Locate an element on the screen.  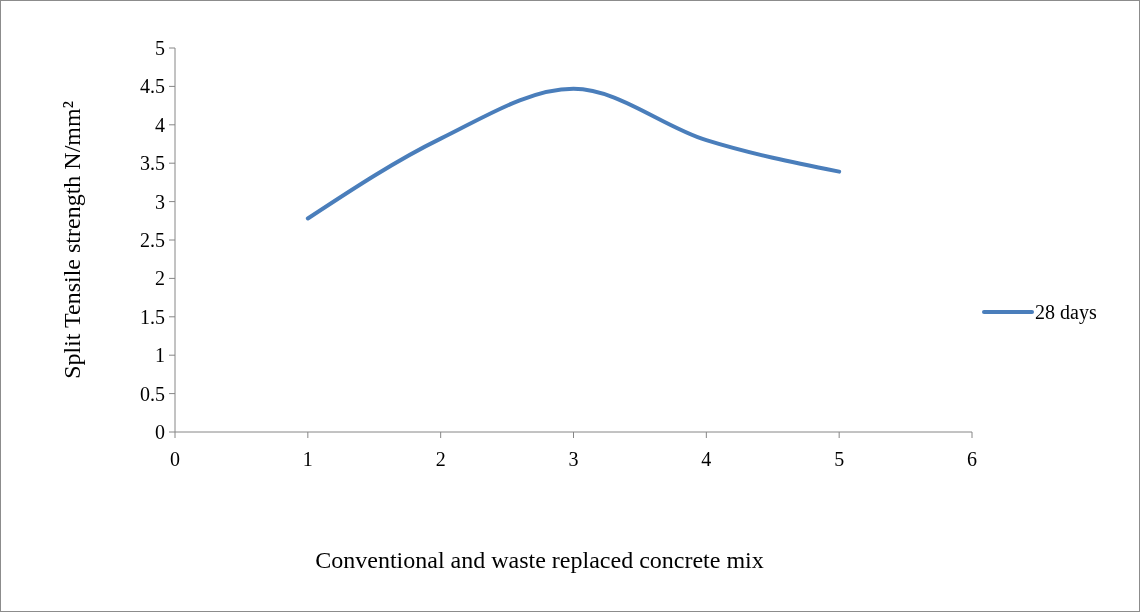
x-tick-label: 6 is located at coordinates (972, 459).